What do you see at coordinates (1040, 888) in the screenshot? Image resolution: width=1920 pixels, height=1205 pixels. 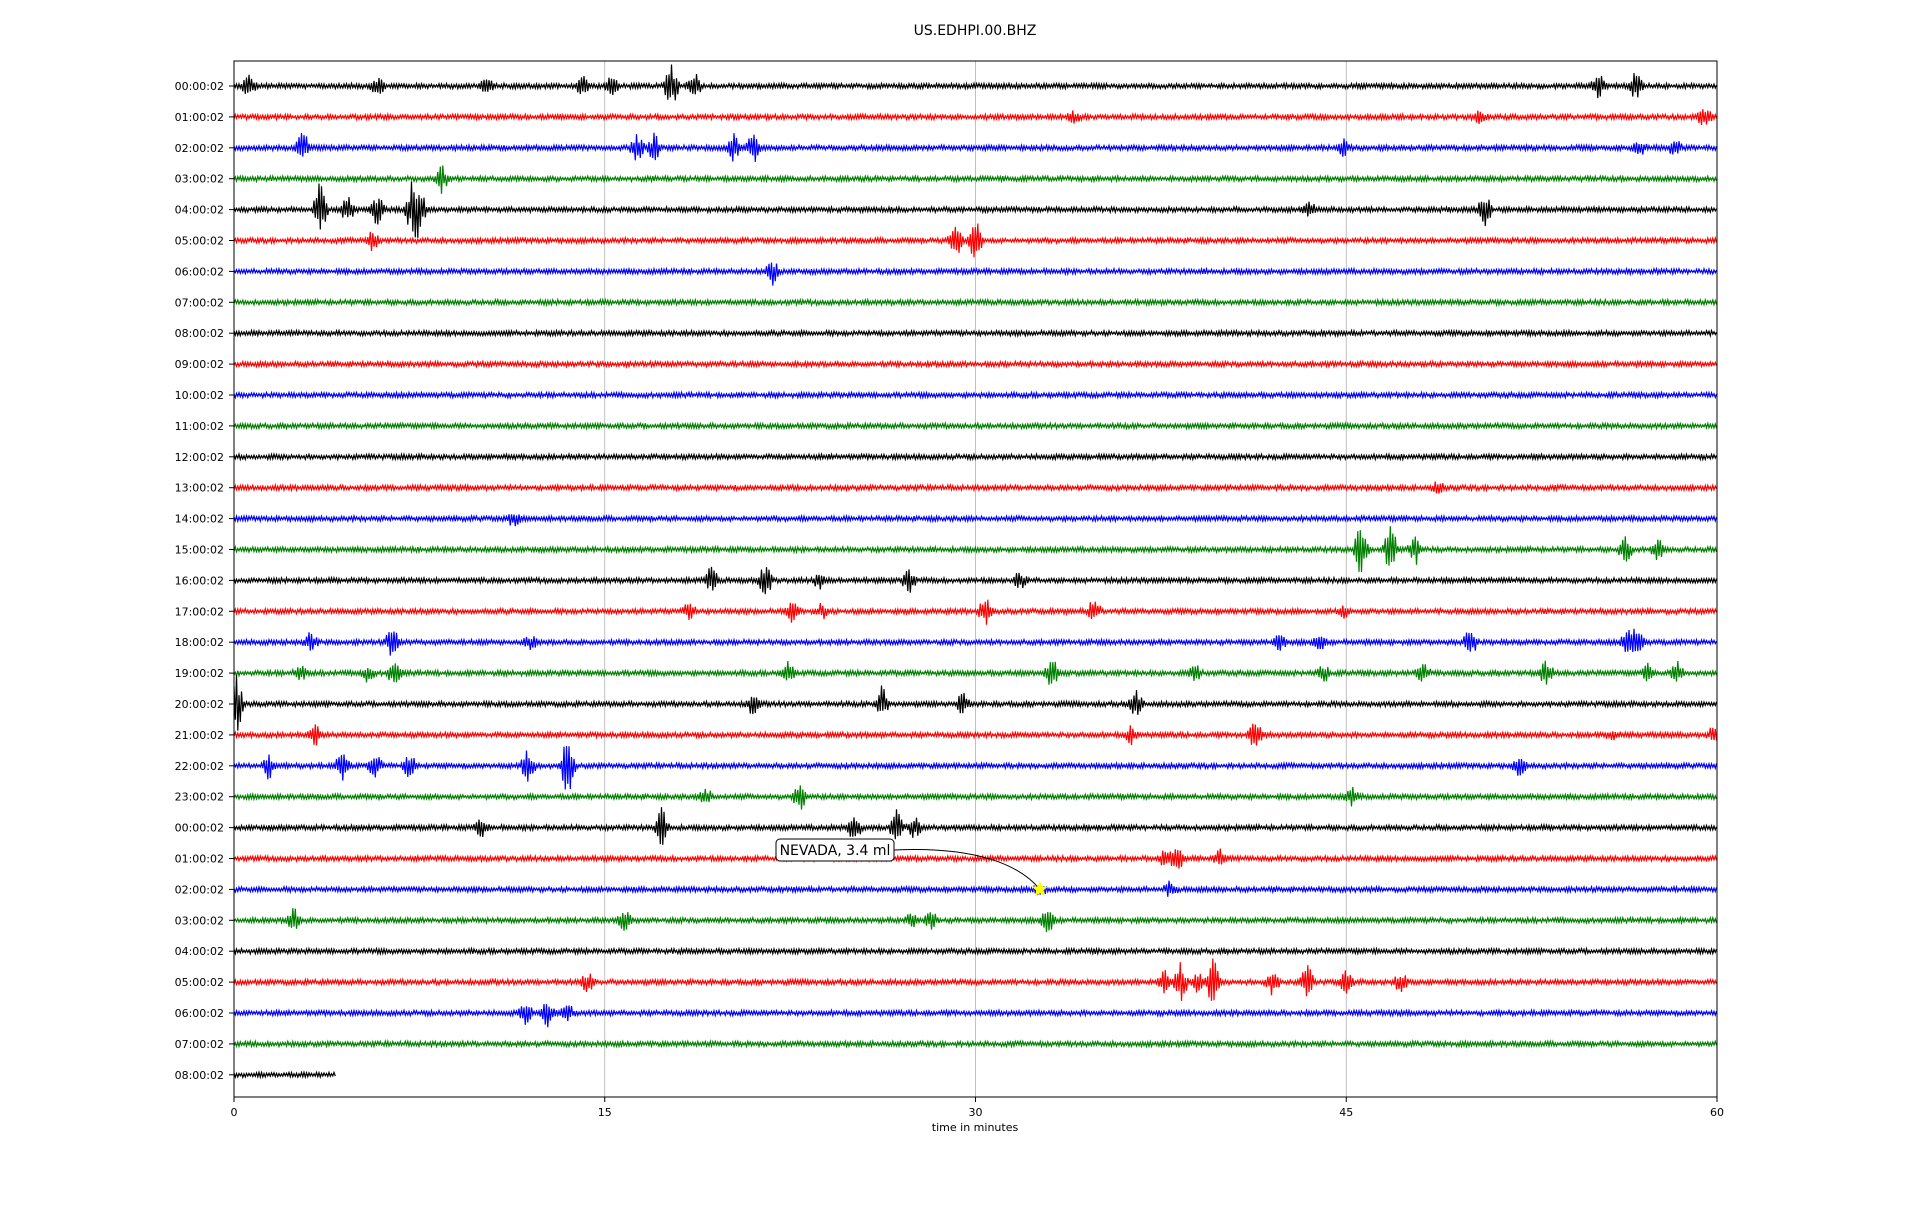 I see `event-star-marker` at bounding box center [1040, 888].